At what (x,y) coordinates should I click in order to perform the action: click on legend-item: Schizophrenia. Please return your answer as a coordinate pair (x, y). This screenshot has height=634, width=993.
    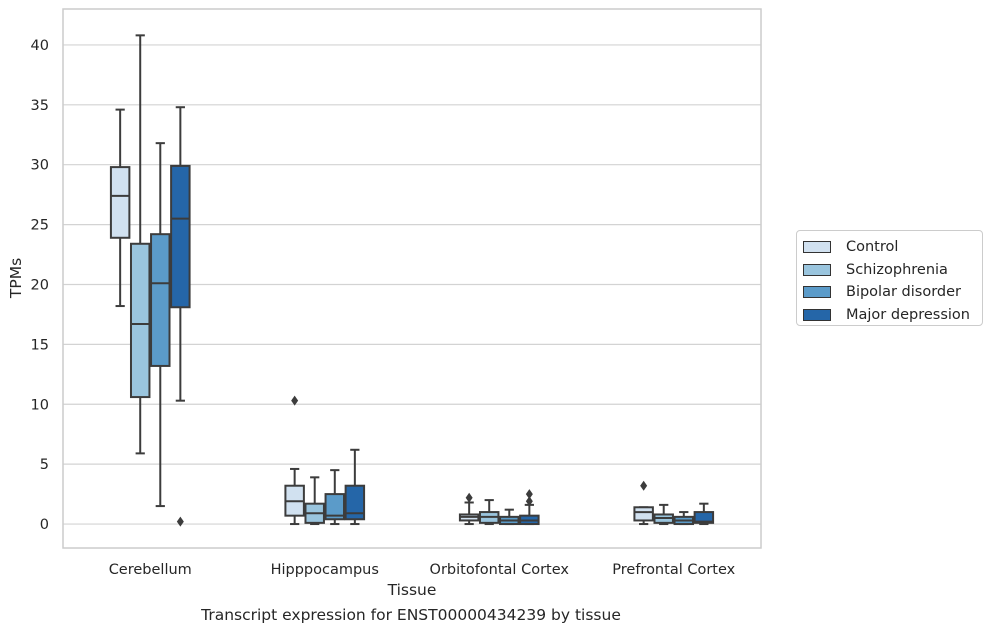
    Looking at the image, I should click on (889, 270).